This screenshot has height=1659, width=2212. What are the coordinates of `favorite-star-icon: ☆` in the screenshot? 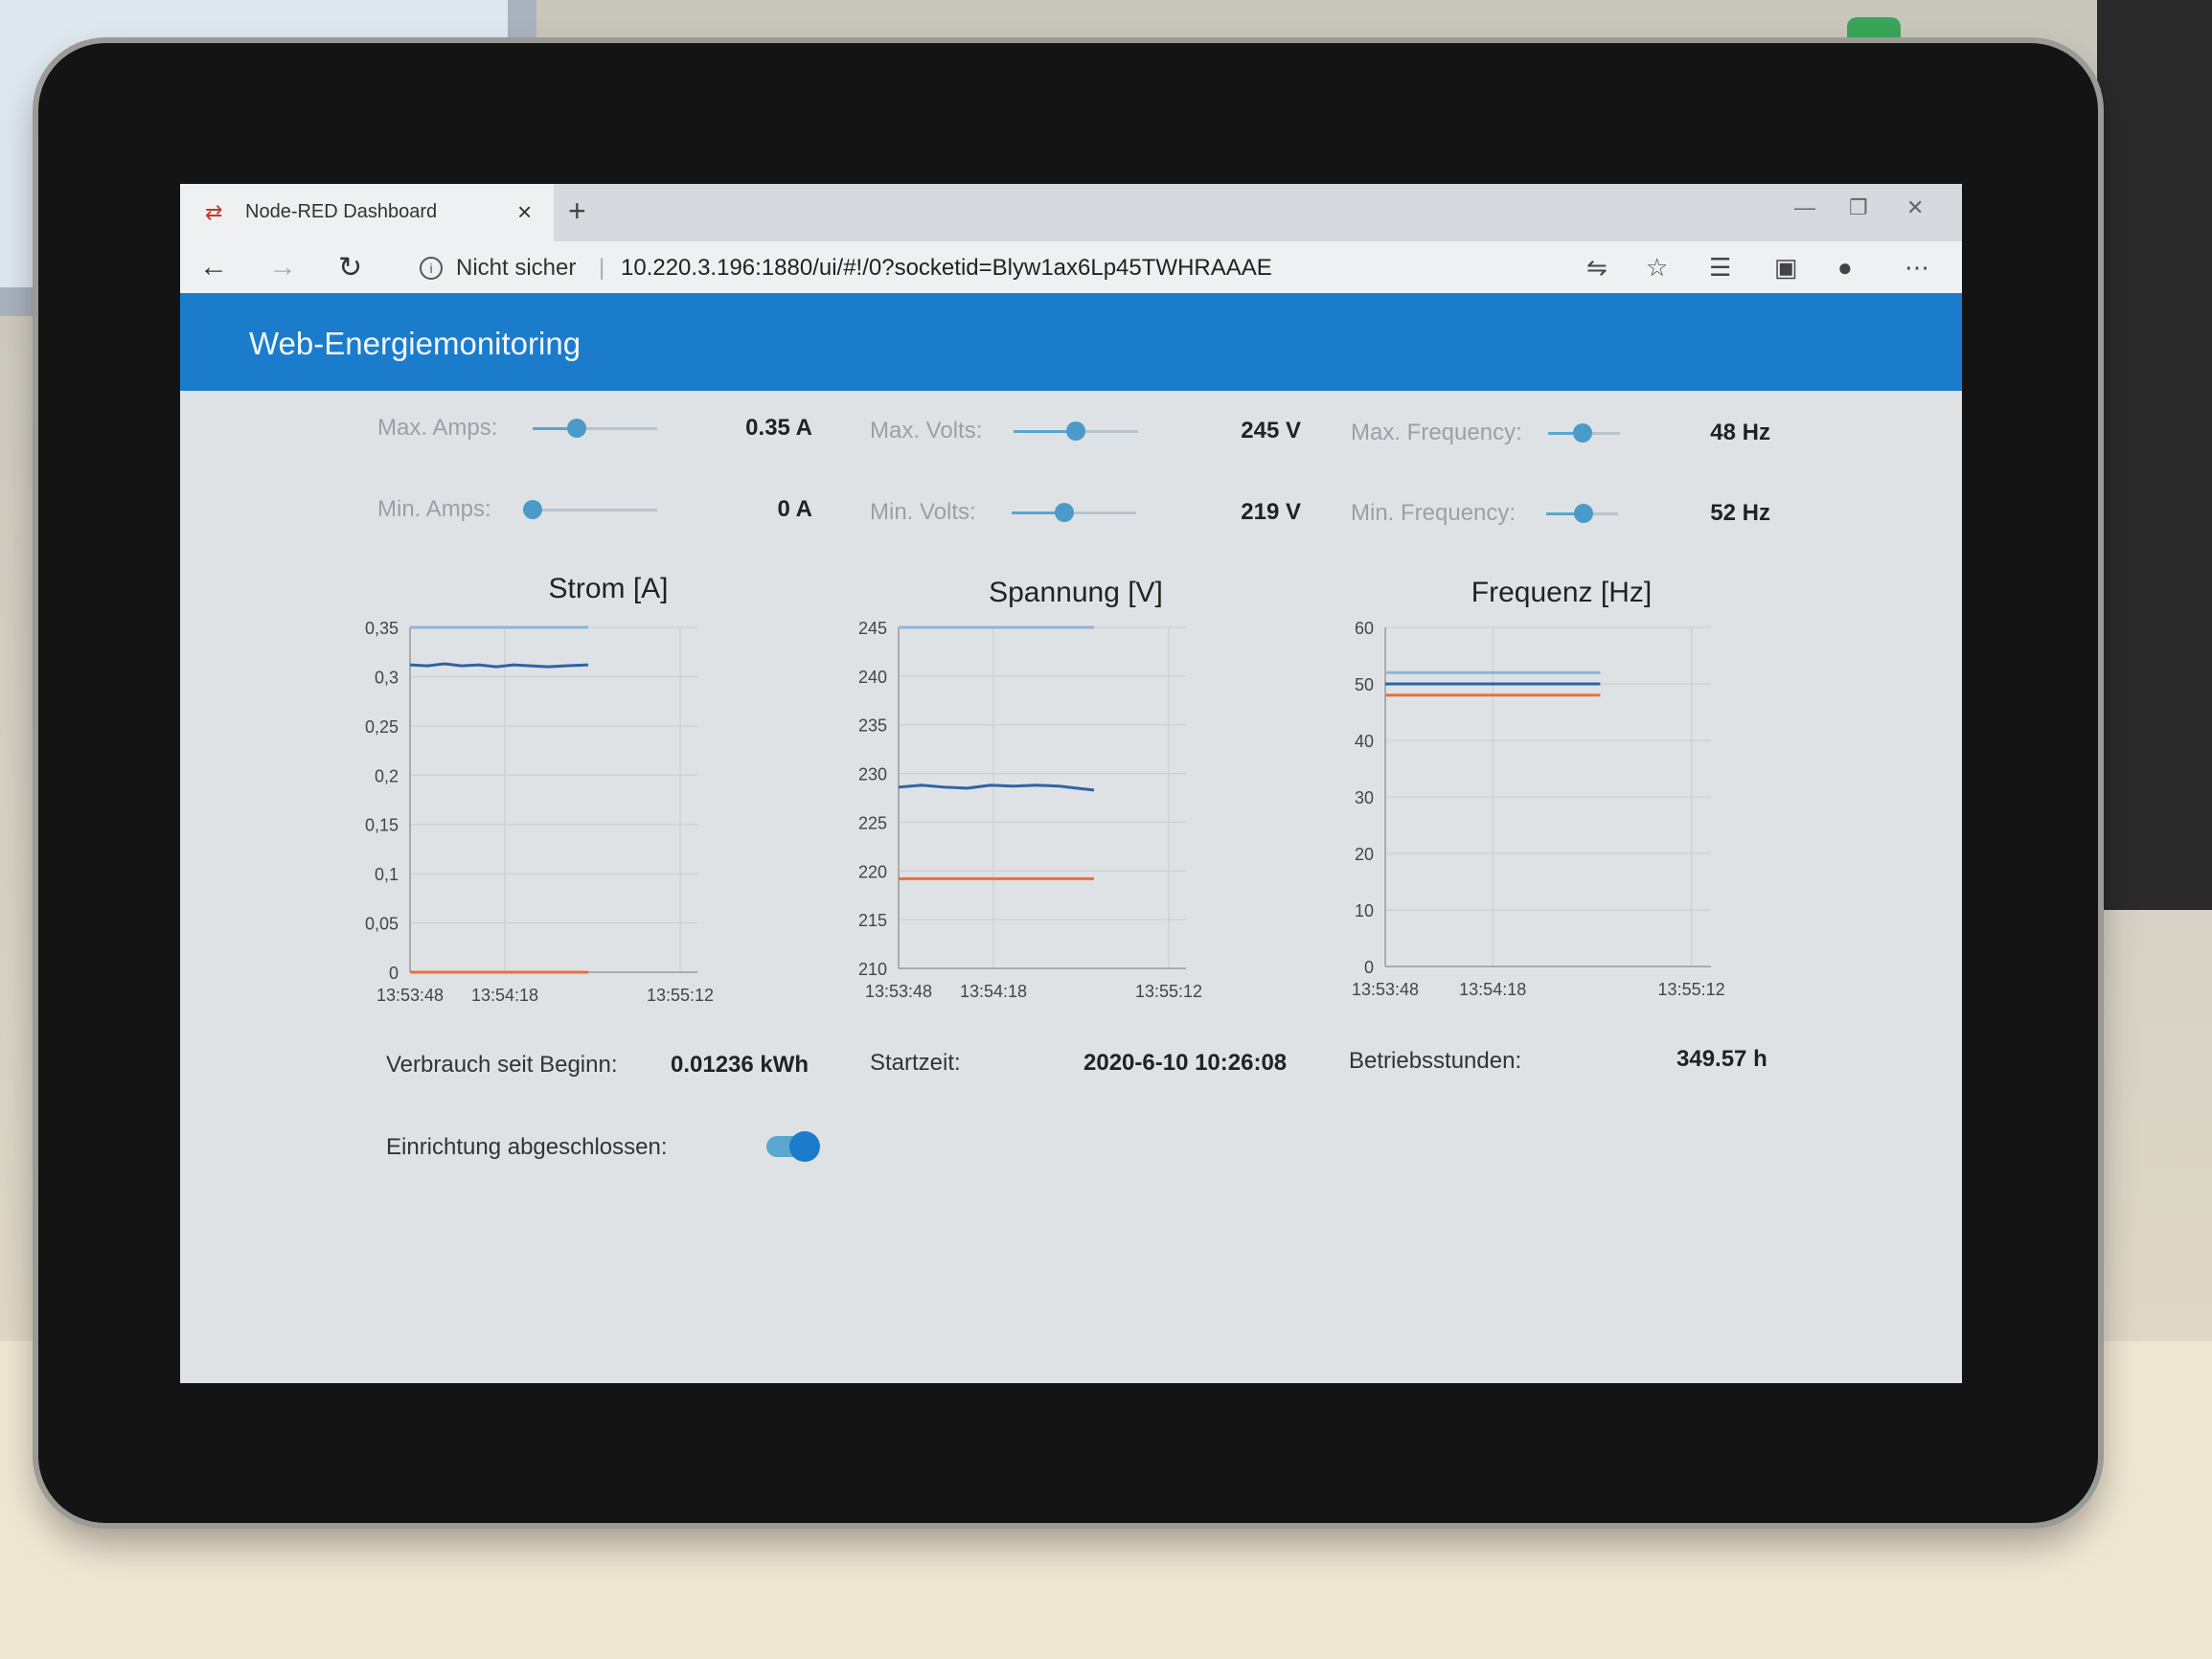 It's located at (1657, 267).